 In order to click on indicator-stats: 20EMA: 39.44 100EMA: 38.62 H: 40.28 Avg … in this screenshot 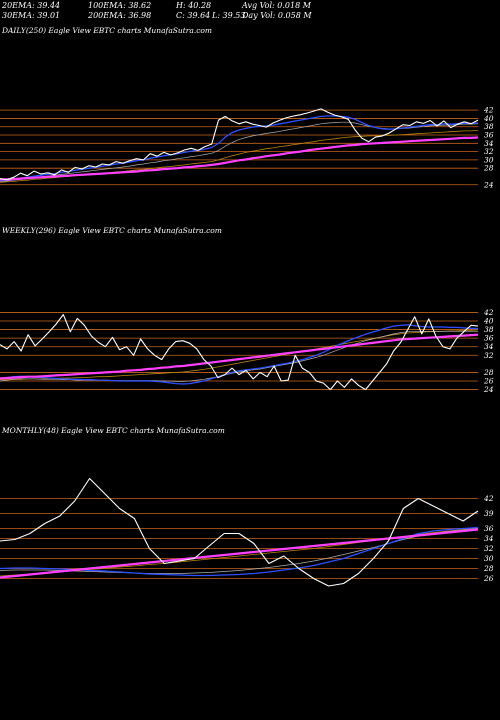, I will do `click(250, 11)`.